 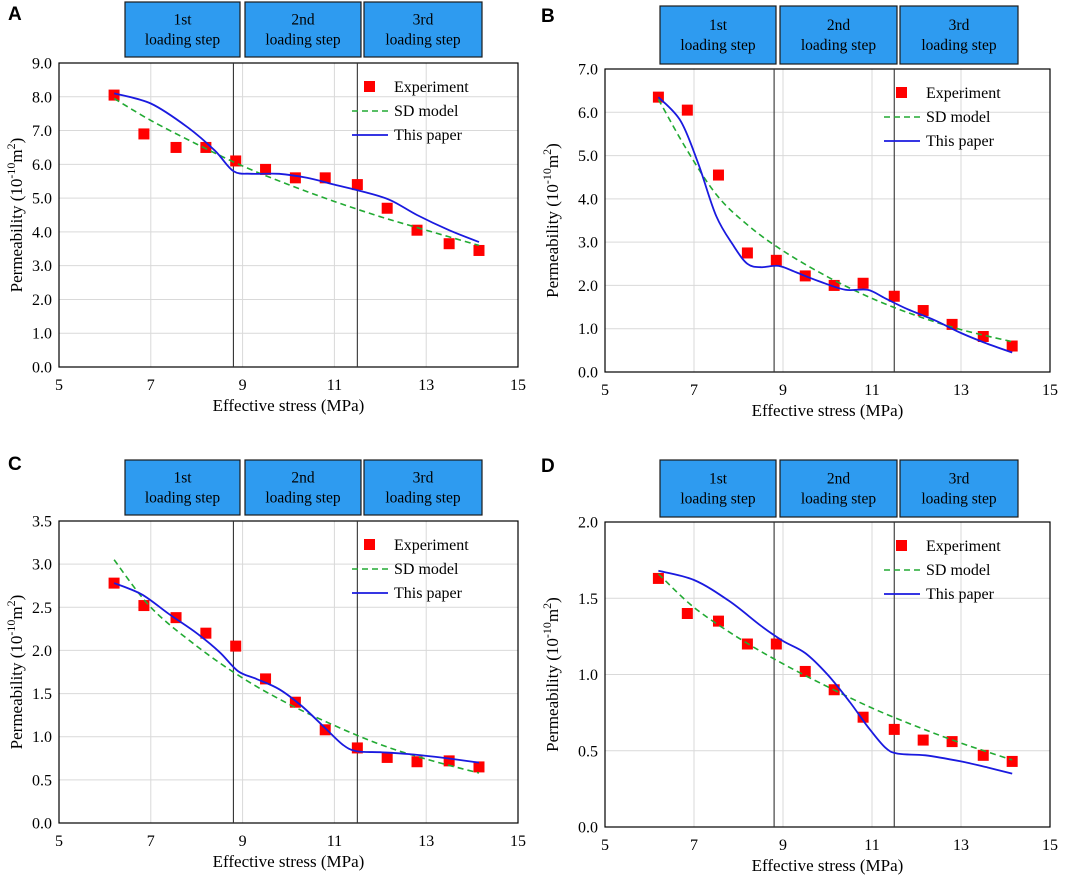 I want to click on x-tick-label: 15, so click(x=1050, y=845).